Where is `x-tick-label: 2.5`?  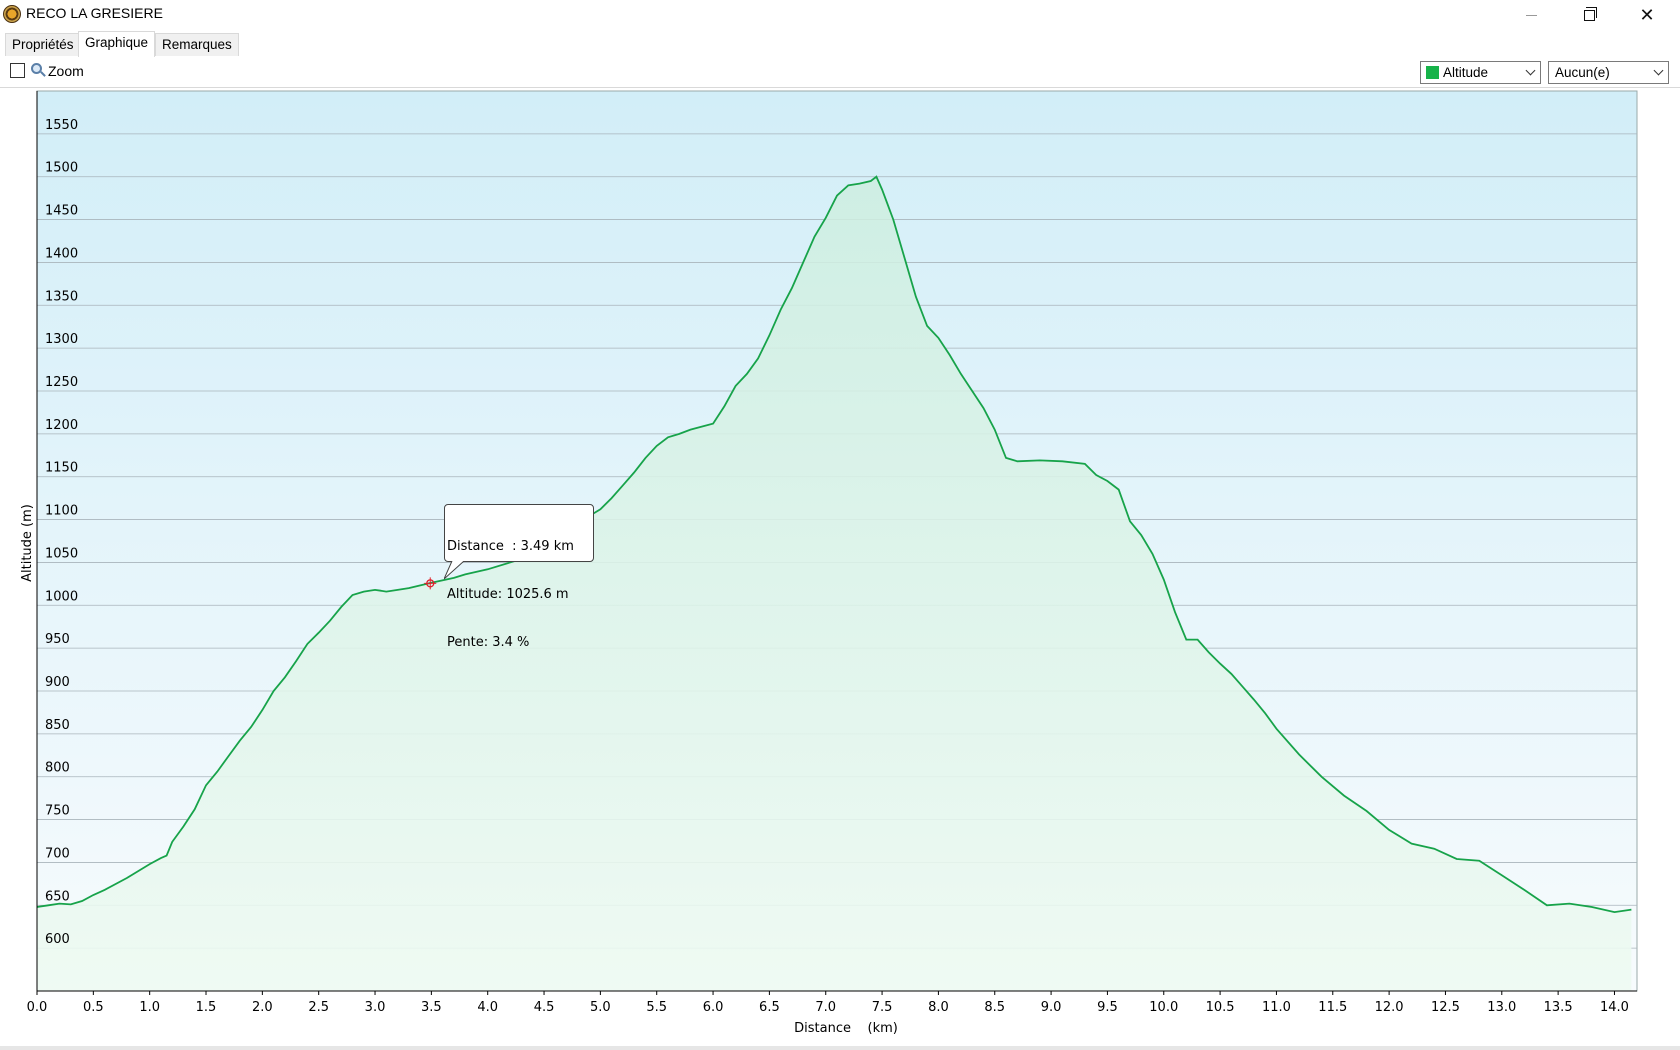 x-tick-label: 2.5 is located at coordinates (318, 1007).